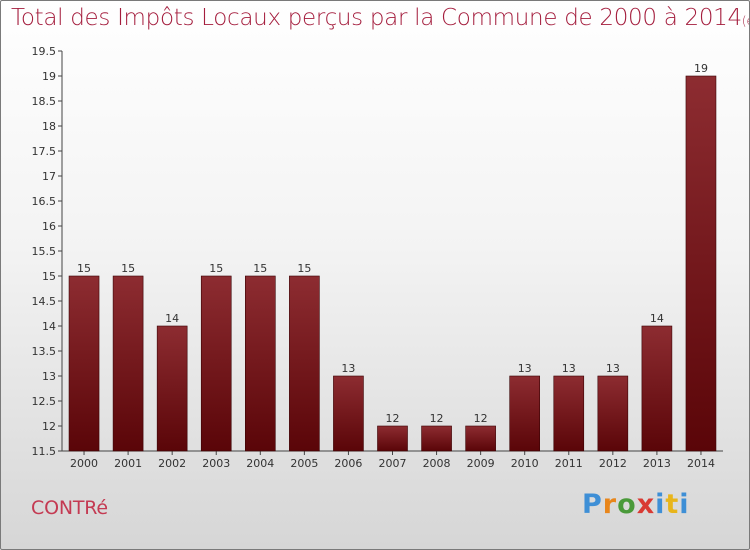 This screenshot has width=750, height=550. I want to click on x-tick-label: 2011, so click(569, 463).